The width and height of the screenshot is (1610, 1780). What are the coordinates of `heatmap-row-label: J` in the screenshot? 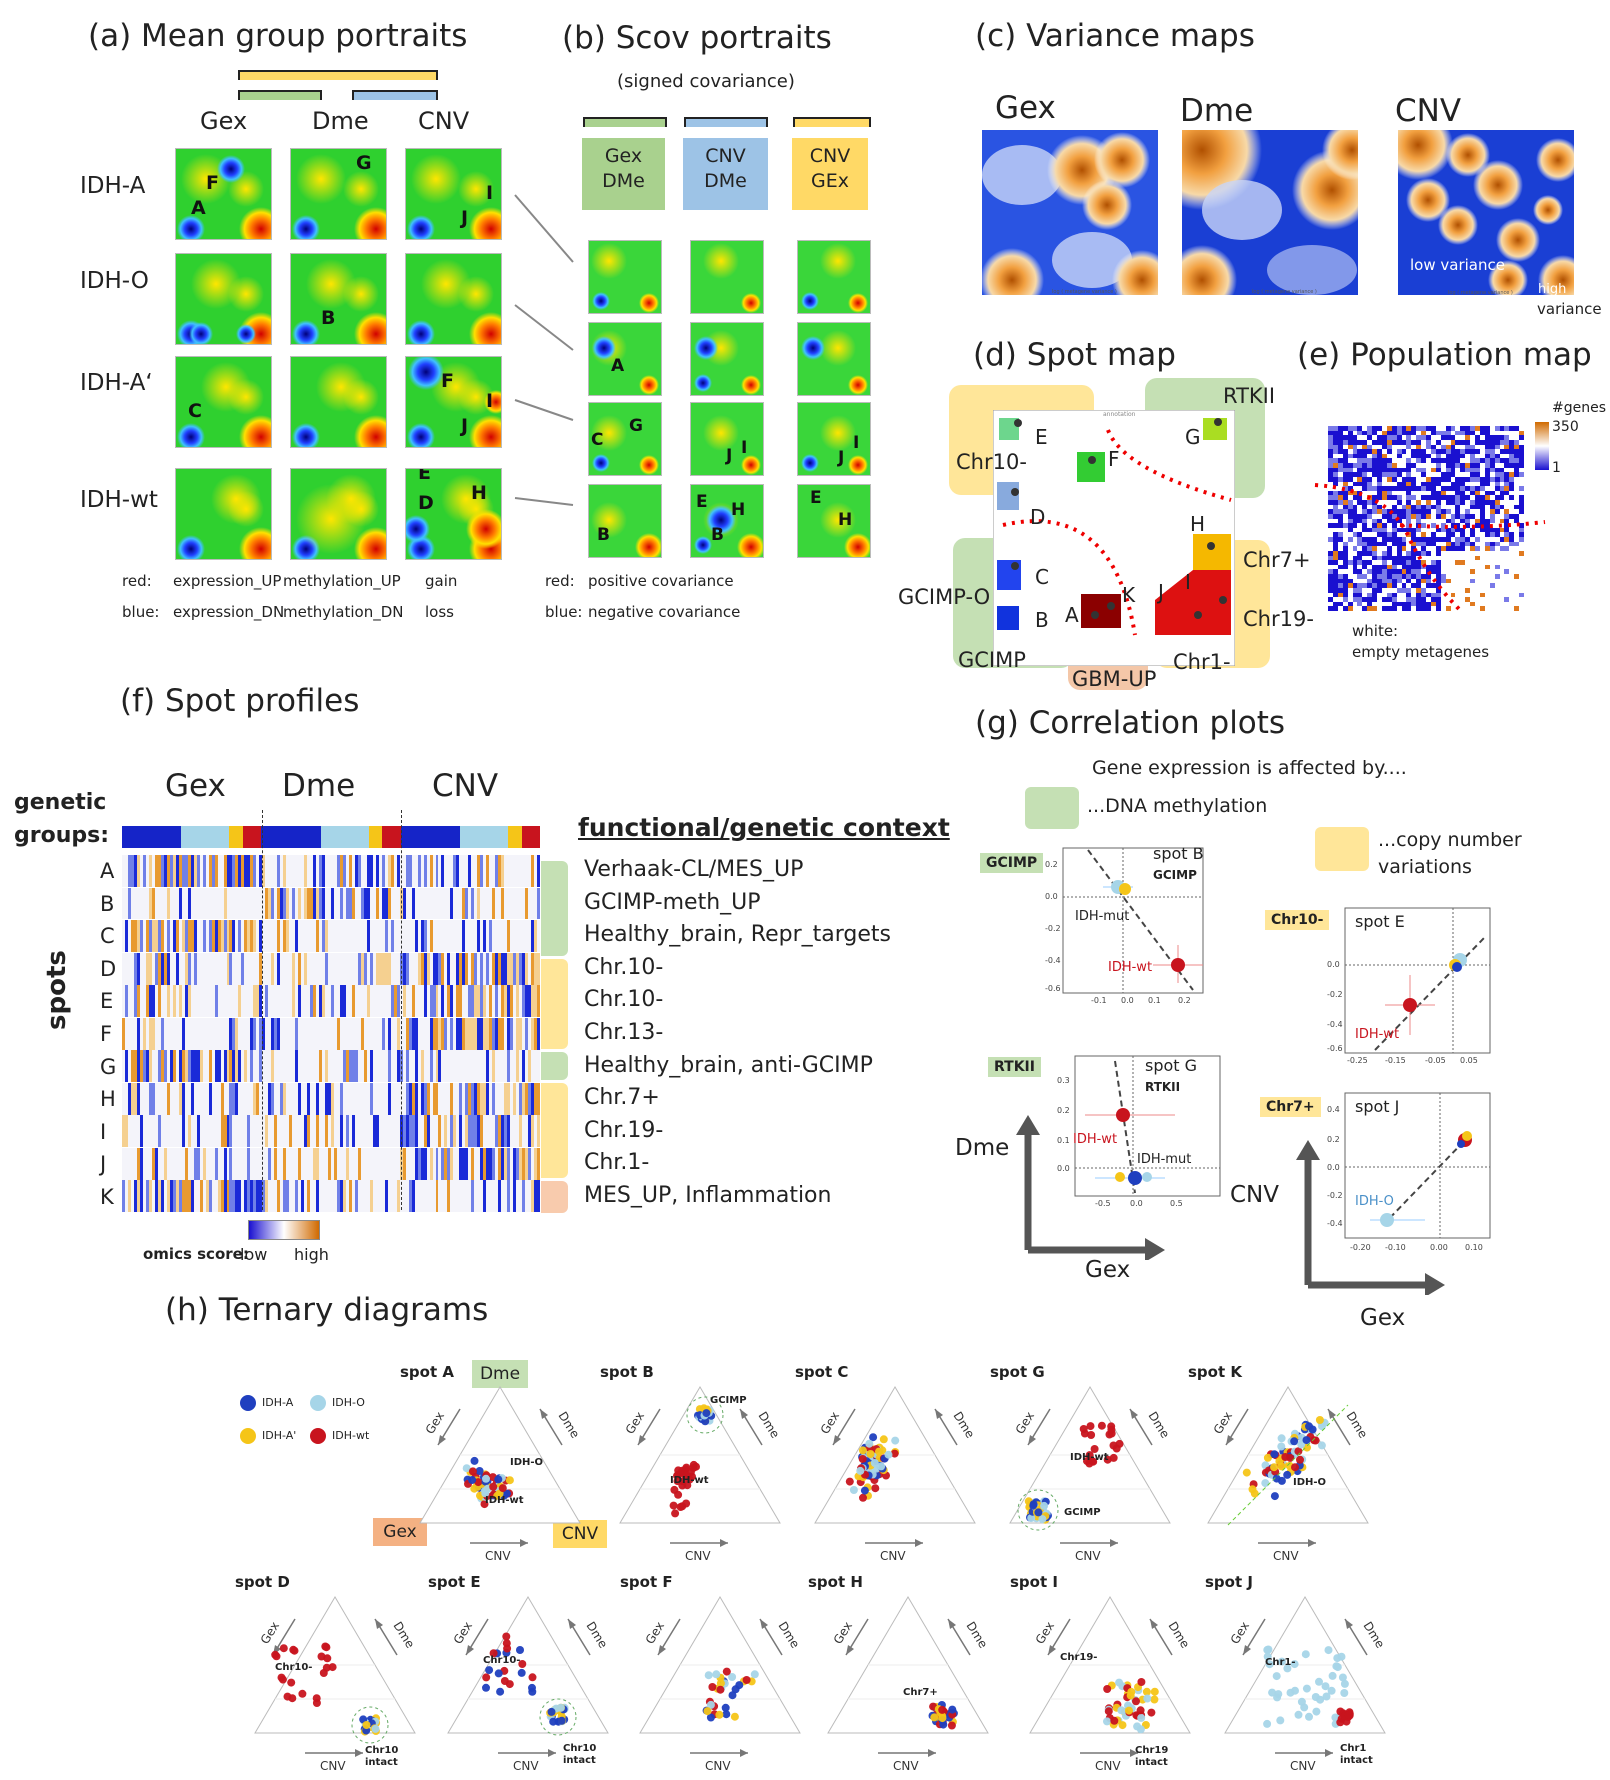 It's located at (103, 1164).